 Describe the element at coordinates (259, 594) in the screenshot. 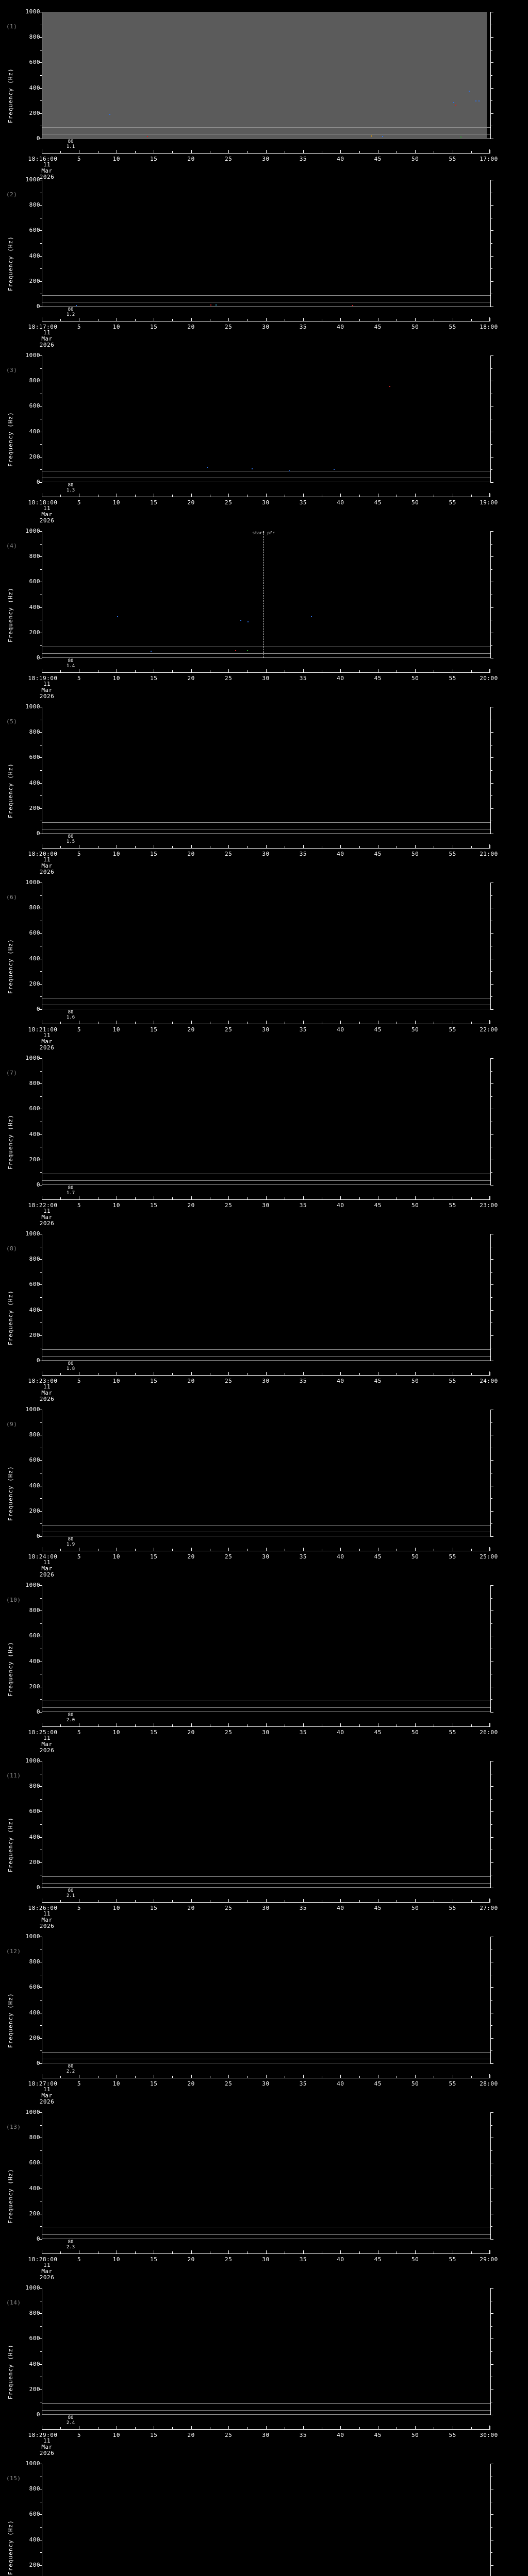

I see `plot-area: start_pfr 0 200 400 600 800 1000` at that location.